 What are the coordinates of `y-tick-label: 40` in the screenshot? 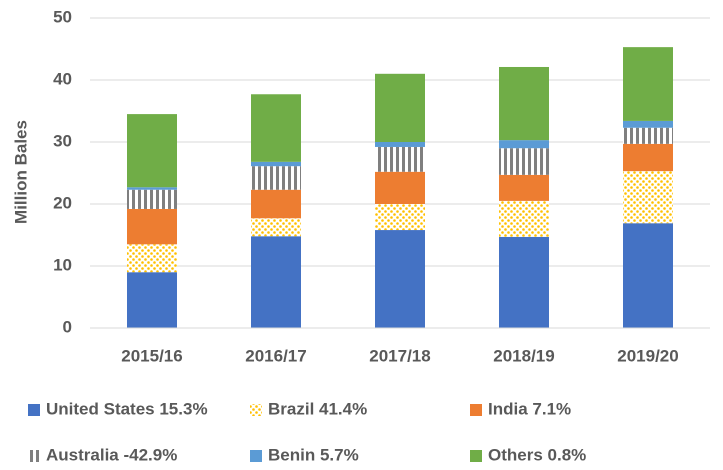 It's located at (62, 78).